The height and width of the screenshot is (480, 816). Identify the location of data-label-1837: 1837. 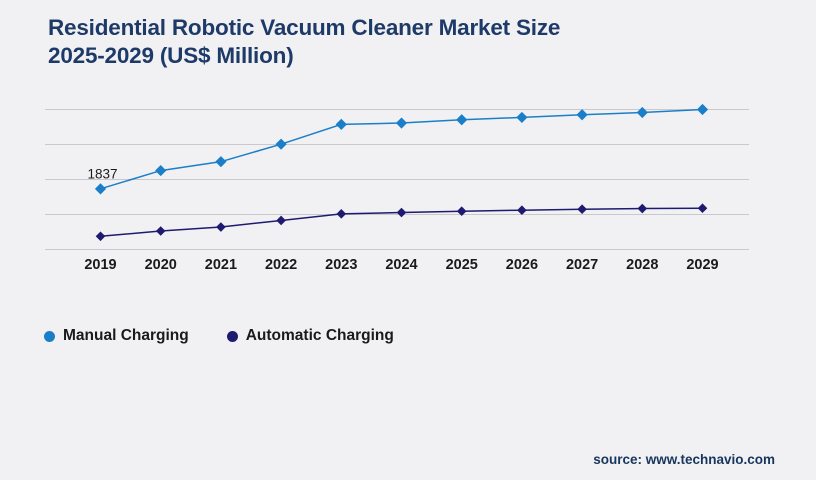
(102, 173).